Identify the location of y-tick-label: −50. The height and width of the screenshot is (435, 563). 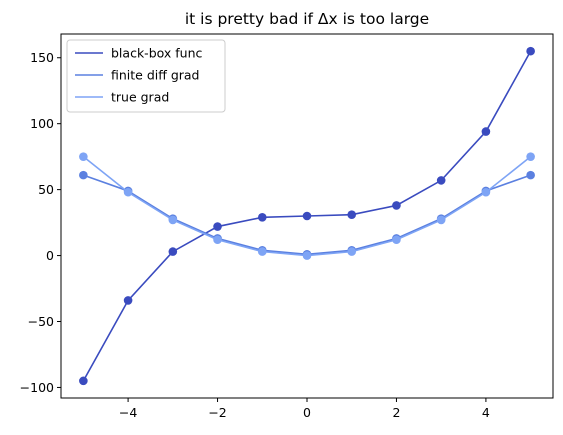
(41, 321).